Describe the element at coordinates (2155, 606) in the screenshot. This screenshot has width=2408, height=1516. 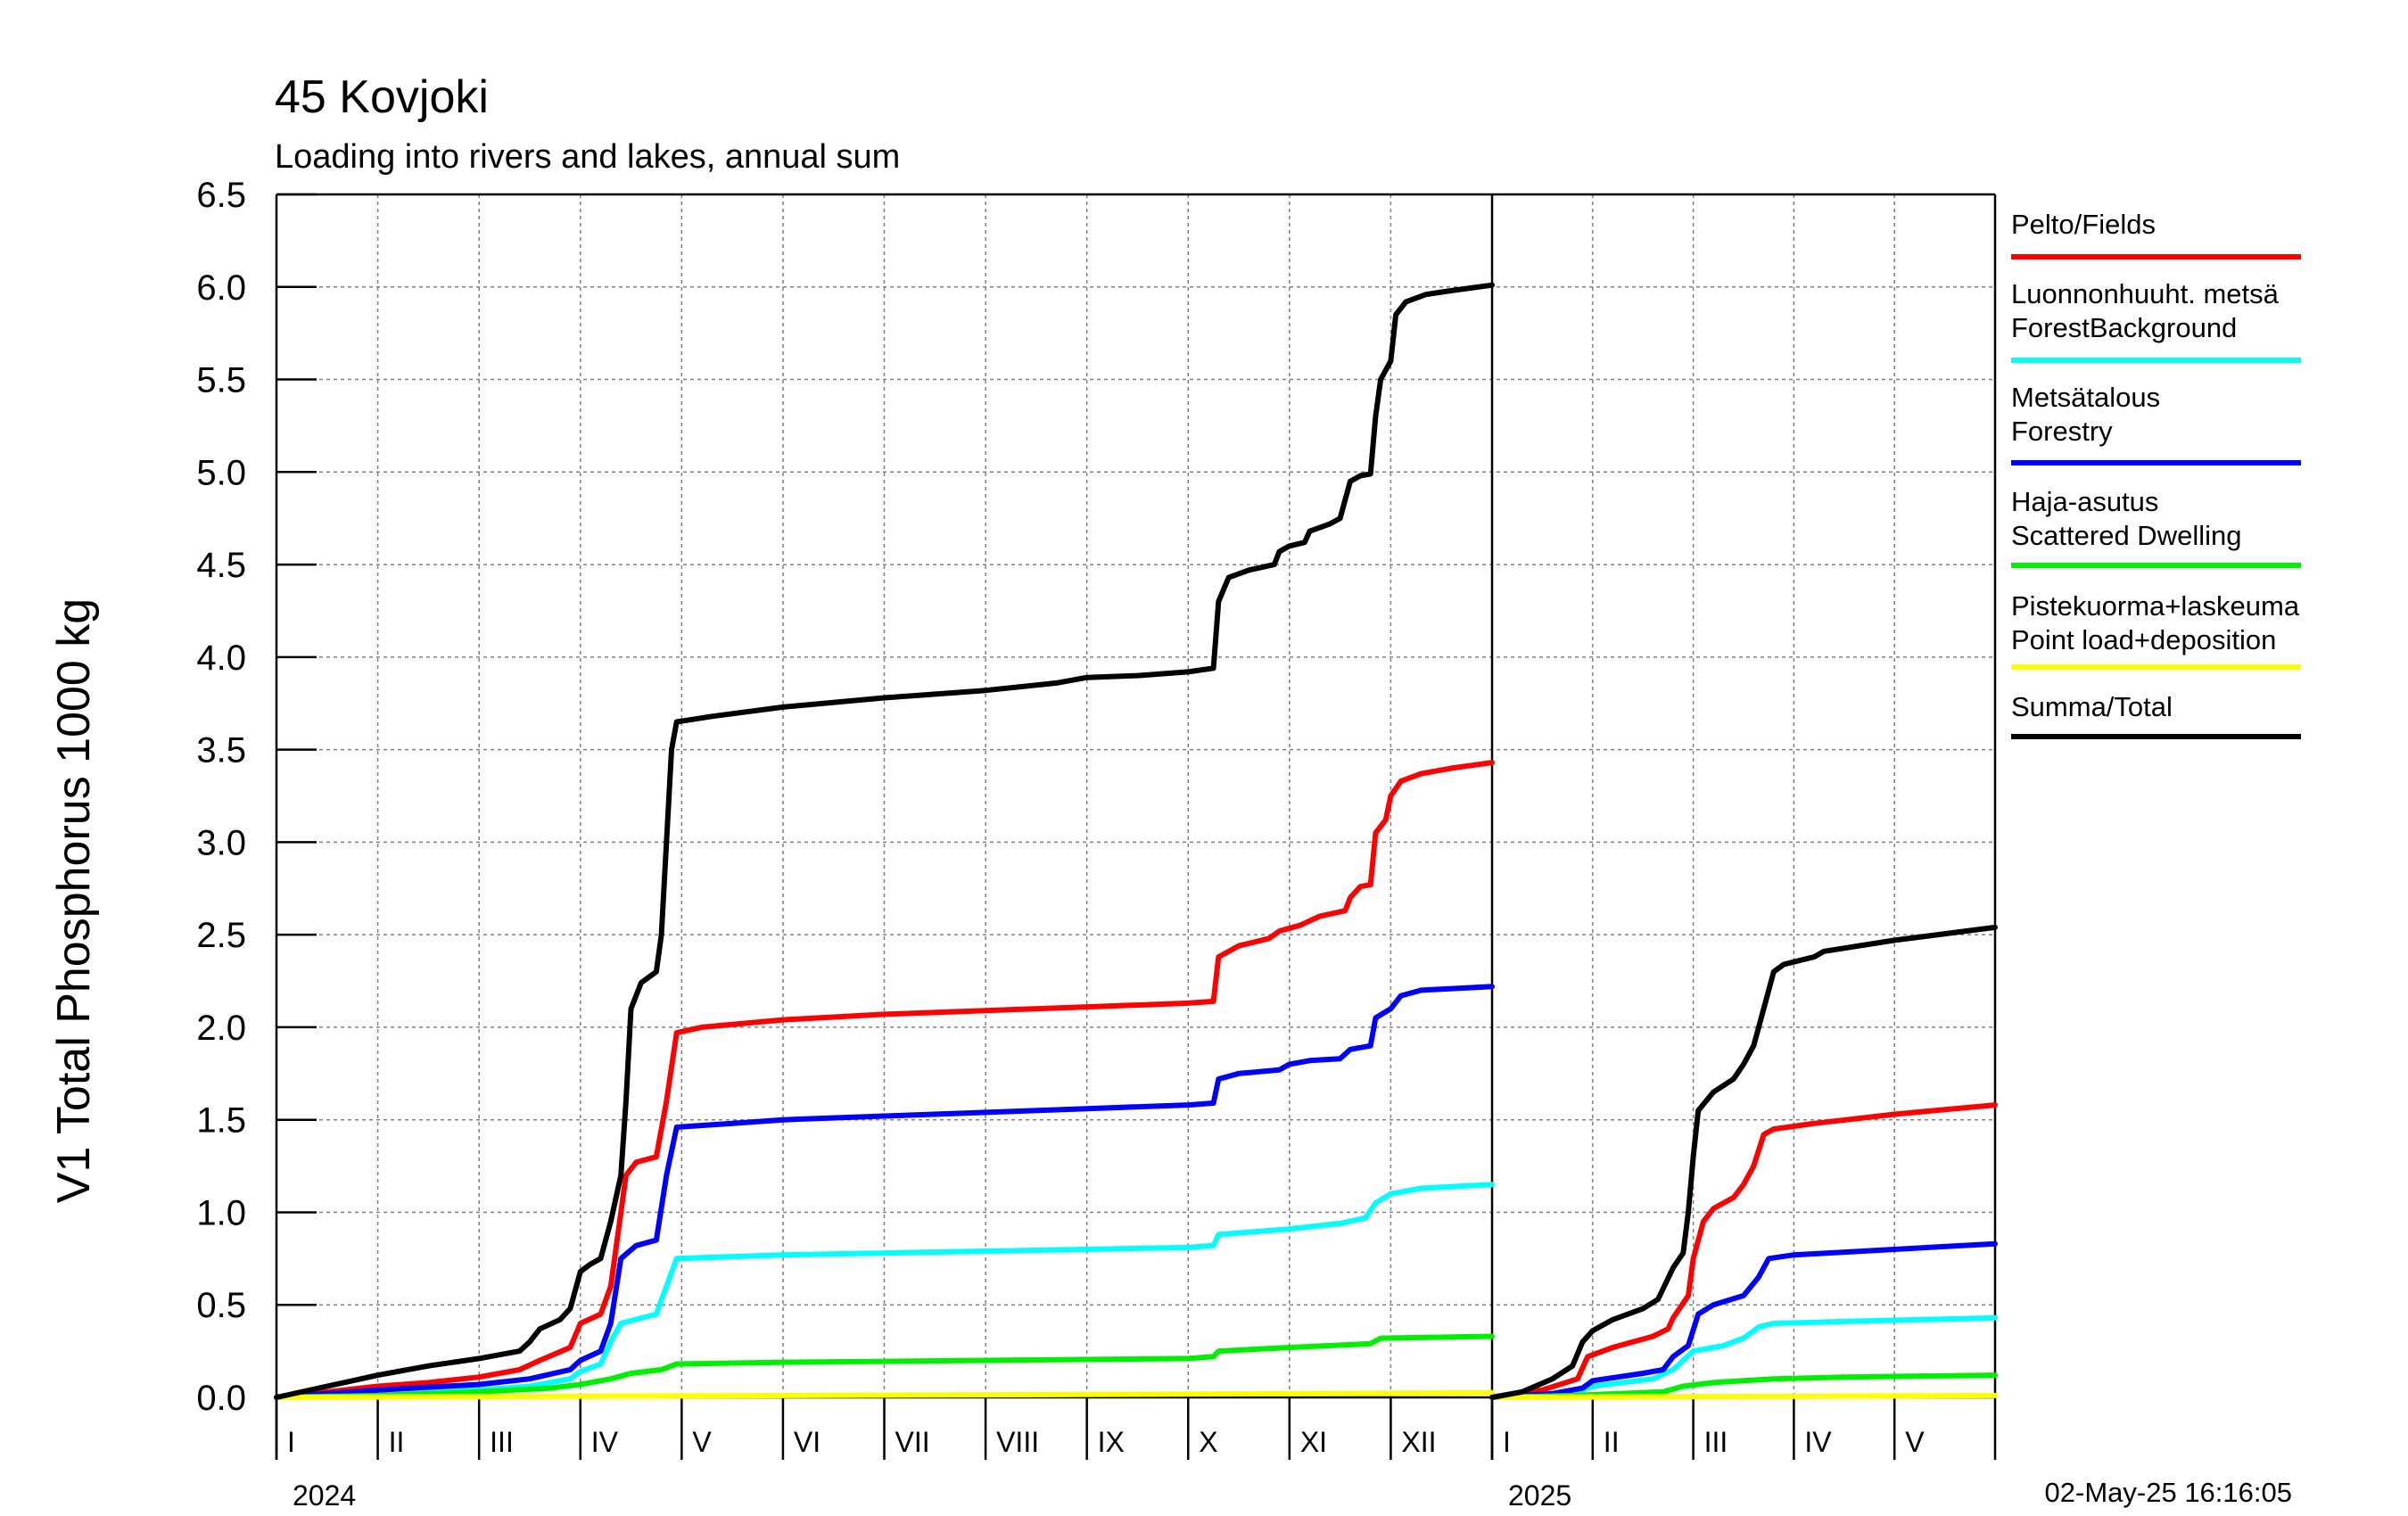
I see `legend-label: Pistekuorma+laskeuma` at that location.